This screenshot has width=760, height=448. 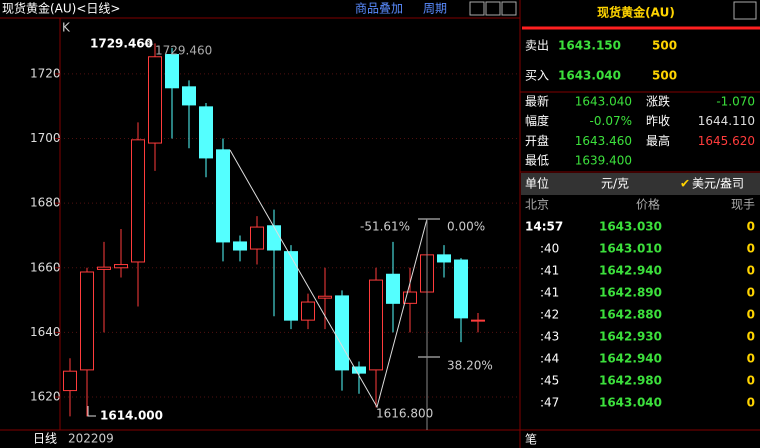 What do you see at coordinates (537, 101) in the screenshot?
I see `stat-label: 最新` at bounding box center [537, 101].